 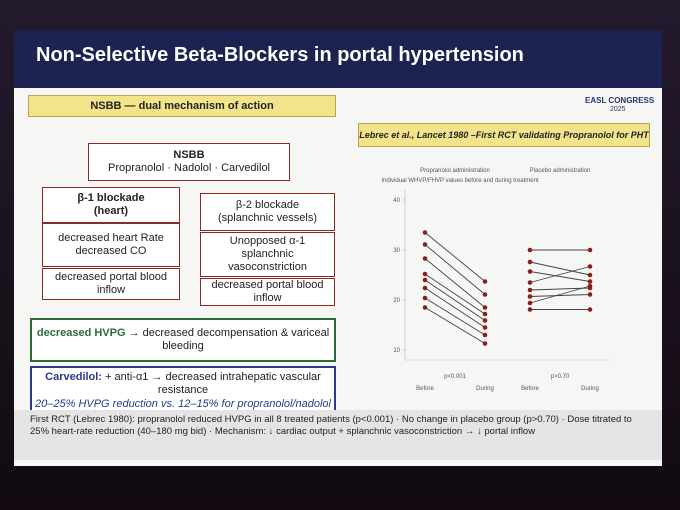 What do you see at coordinates (73, 377) in the screenshot?
I see `carvedilol-lead: Carvedilol:` at bounding box center [73, 377].